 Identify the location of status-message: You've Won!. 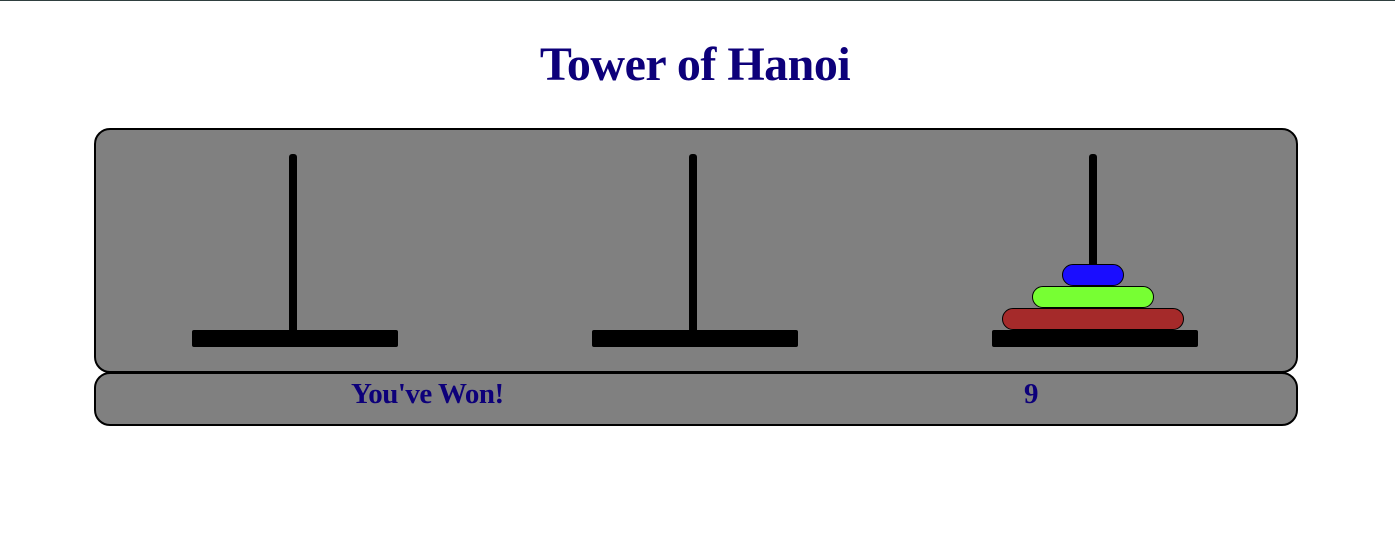
(427, 394).